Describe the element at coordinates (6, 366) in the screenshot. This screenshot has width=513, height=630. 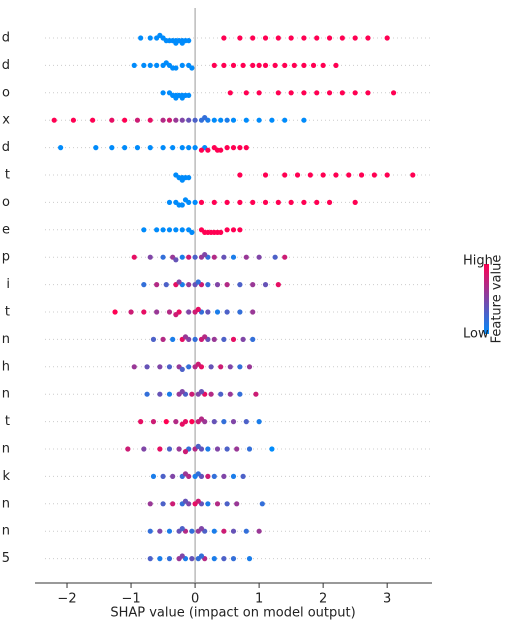
I see `y-tick-label: h` at that location.